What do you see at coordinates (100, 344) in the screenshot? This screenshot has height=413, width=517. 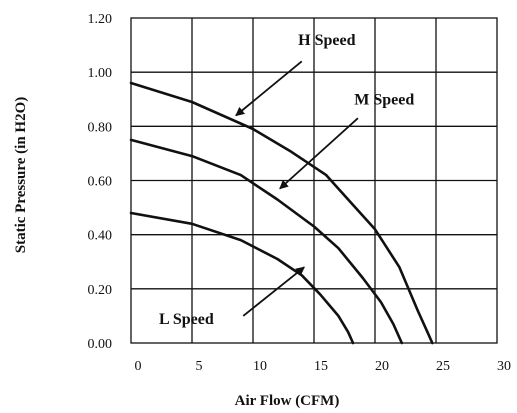 I see `y-tick-label: 0.00` at bounding box center [100, 344].